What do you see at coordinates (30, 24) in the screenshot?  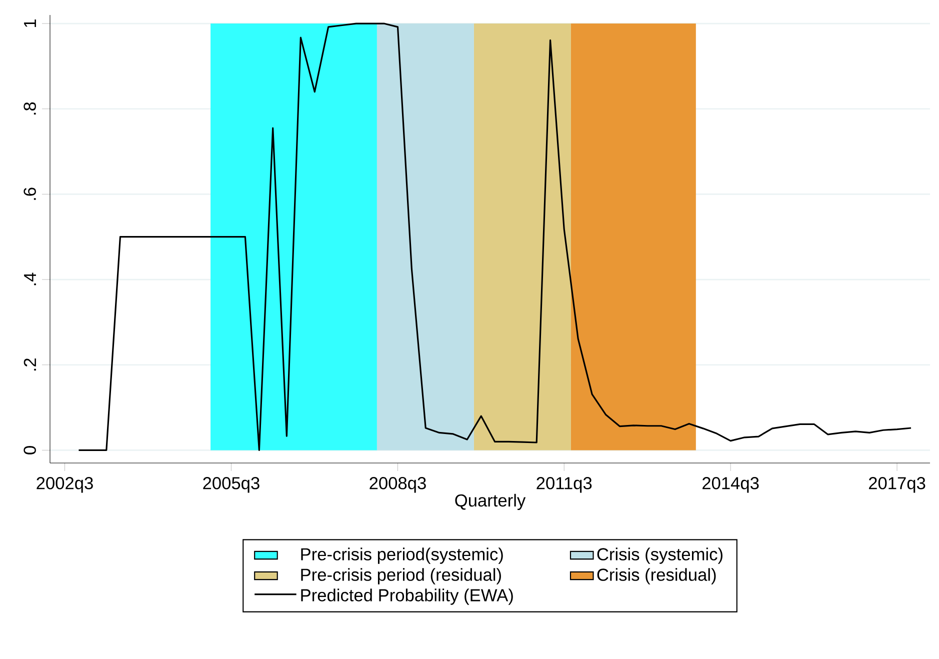 I see `y-tick-label: 1` at bounding box center [30, 24].